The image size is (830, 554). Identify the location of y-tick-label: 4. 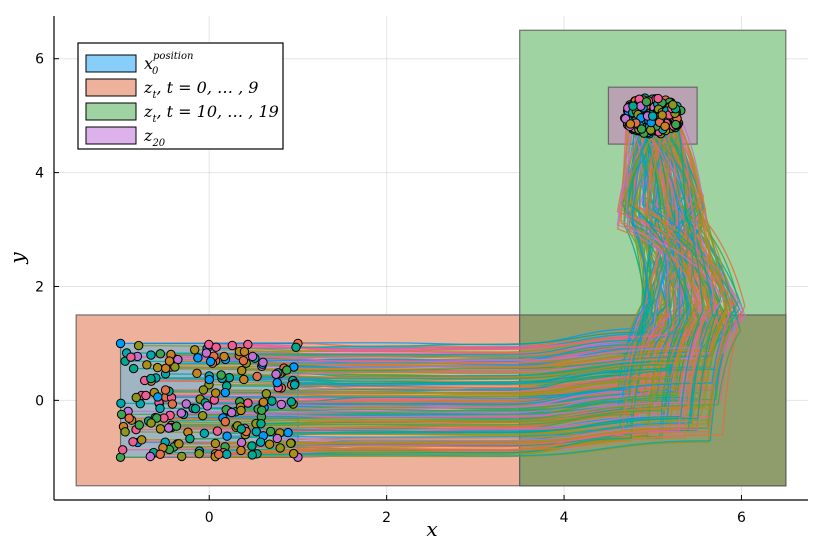
(39, 174).